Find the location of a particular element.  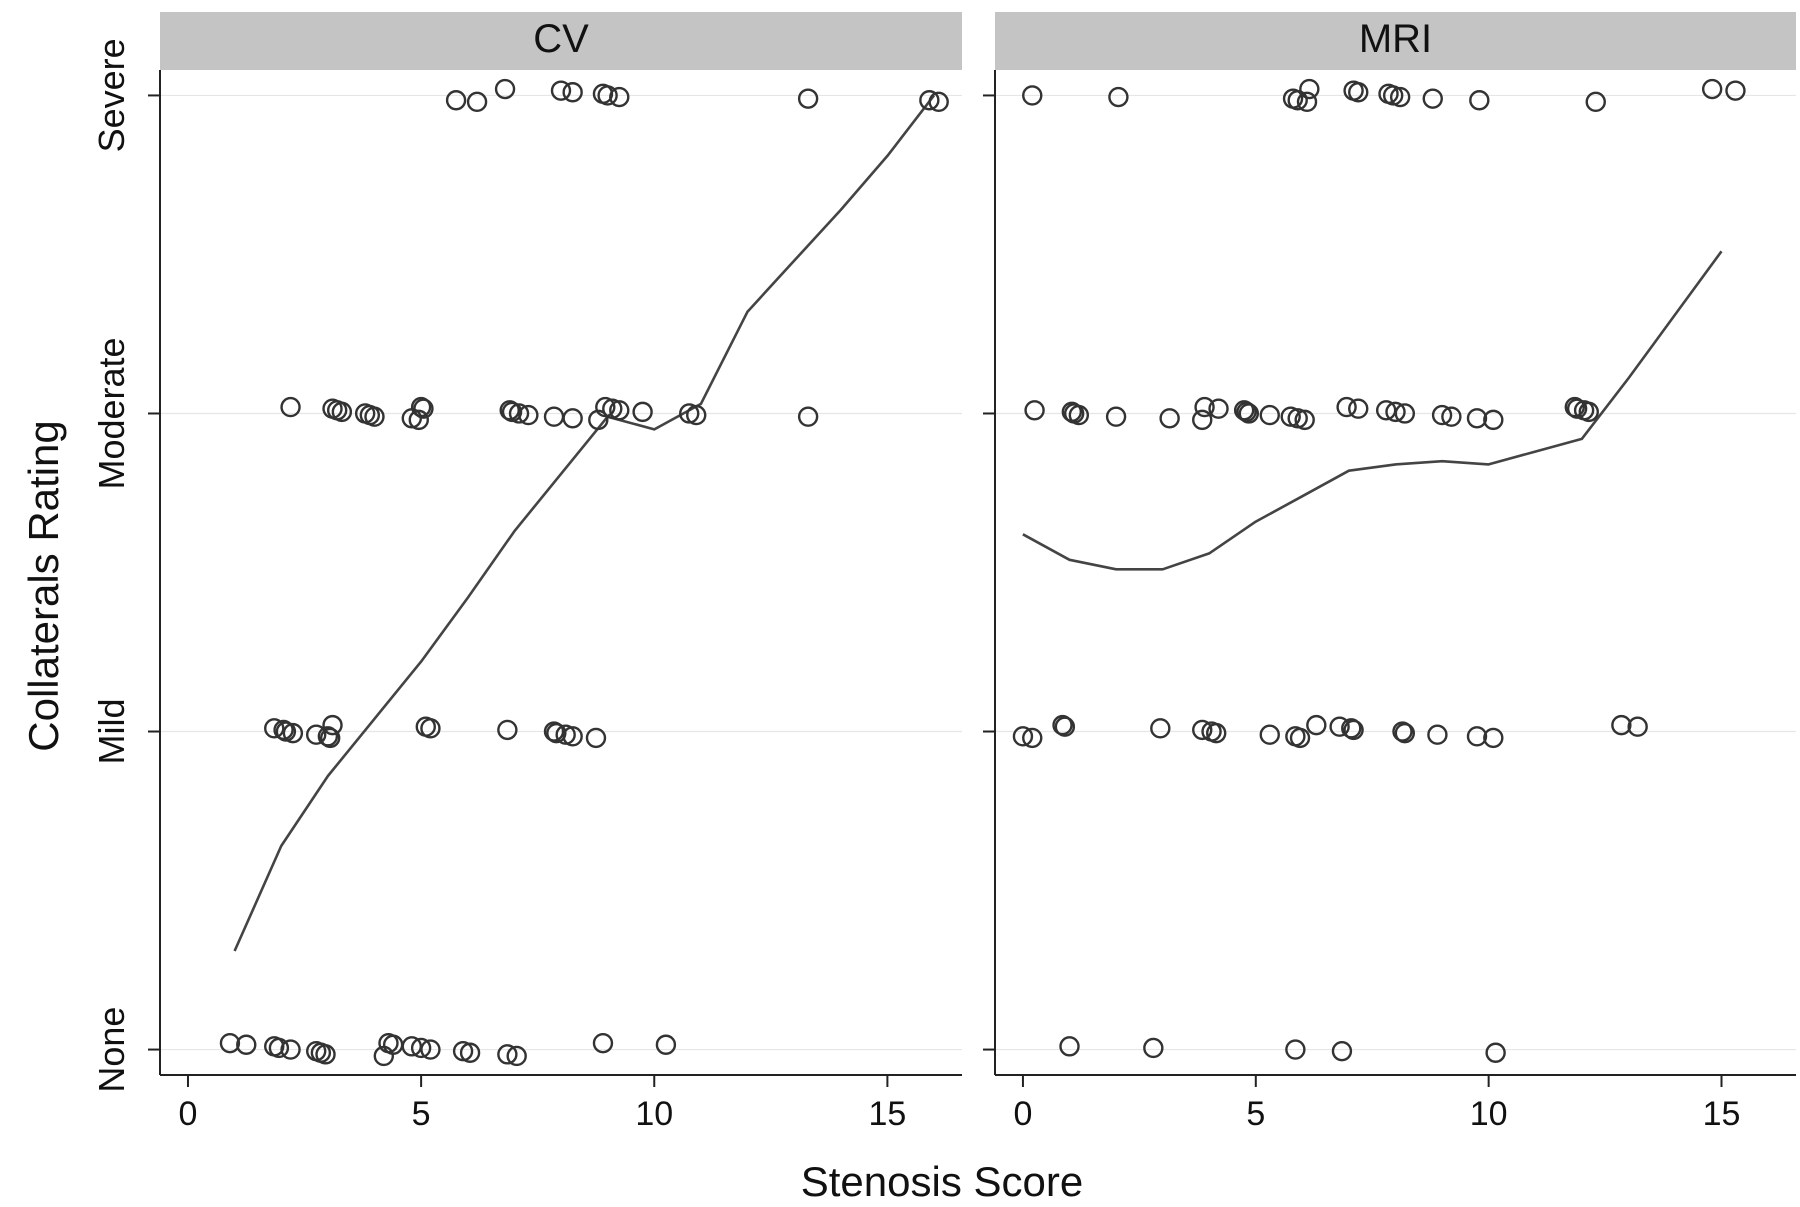

y-tick-label: None is located at coordinates (111, 1050).